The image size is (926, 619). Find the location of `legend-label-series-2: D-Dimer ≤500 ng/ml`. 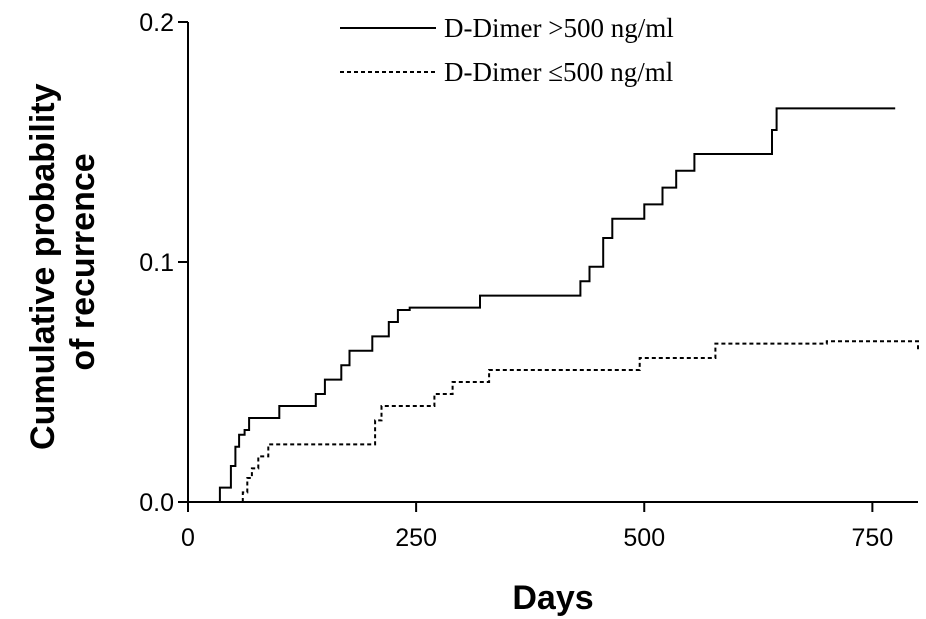

legend-label-series-2: D-Dimer ≤500 ng/ml is located at coordinates (558, 72).